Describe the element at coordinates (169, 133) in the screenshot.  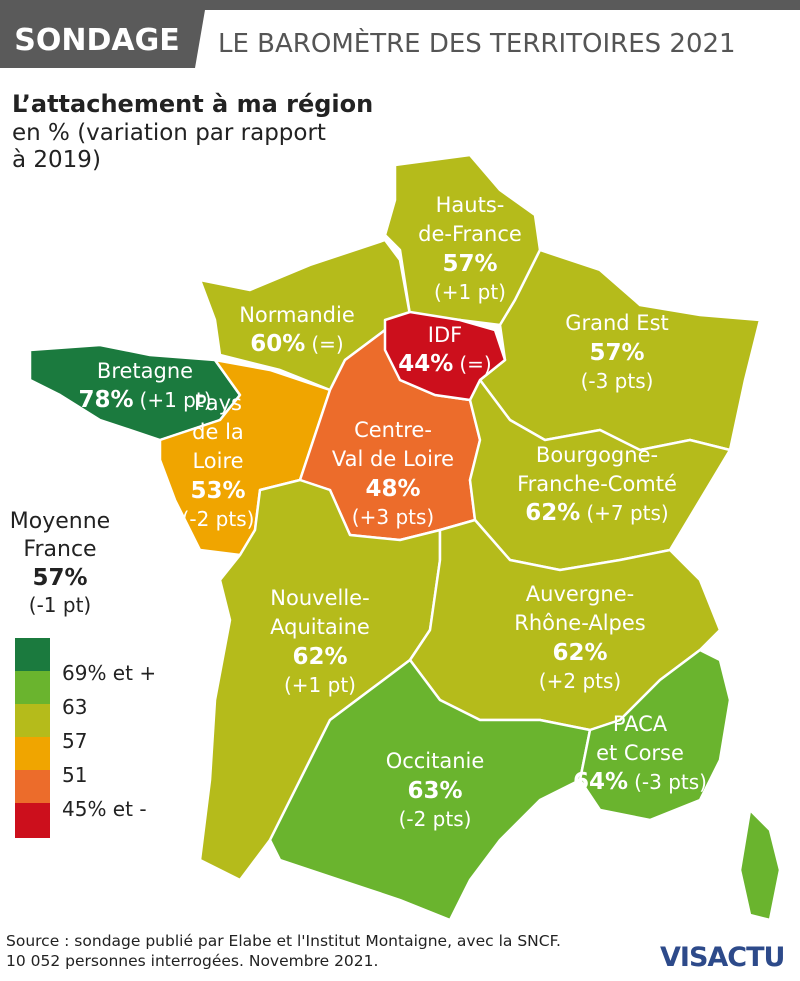
I see `subtitle-line: en % (variation par rapport` at that location.